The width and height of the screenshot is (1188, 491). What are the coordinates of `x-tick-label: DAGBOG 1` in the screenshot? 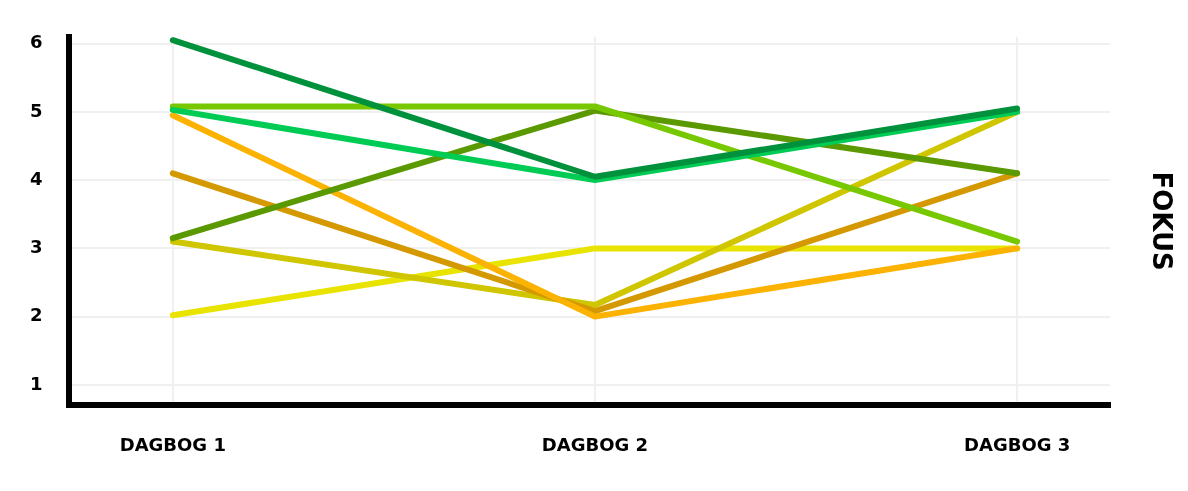 It's located at (172, 444).